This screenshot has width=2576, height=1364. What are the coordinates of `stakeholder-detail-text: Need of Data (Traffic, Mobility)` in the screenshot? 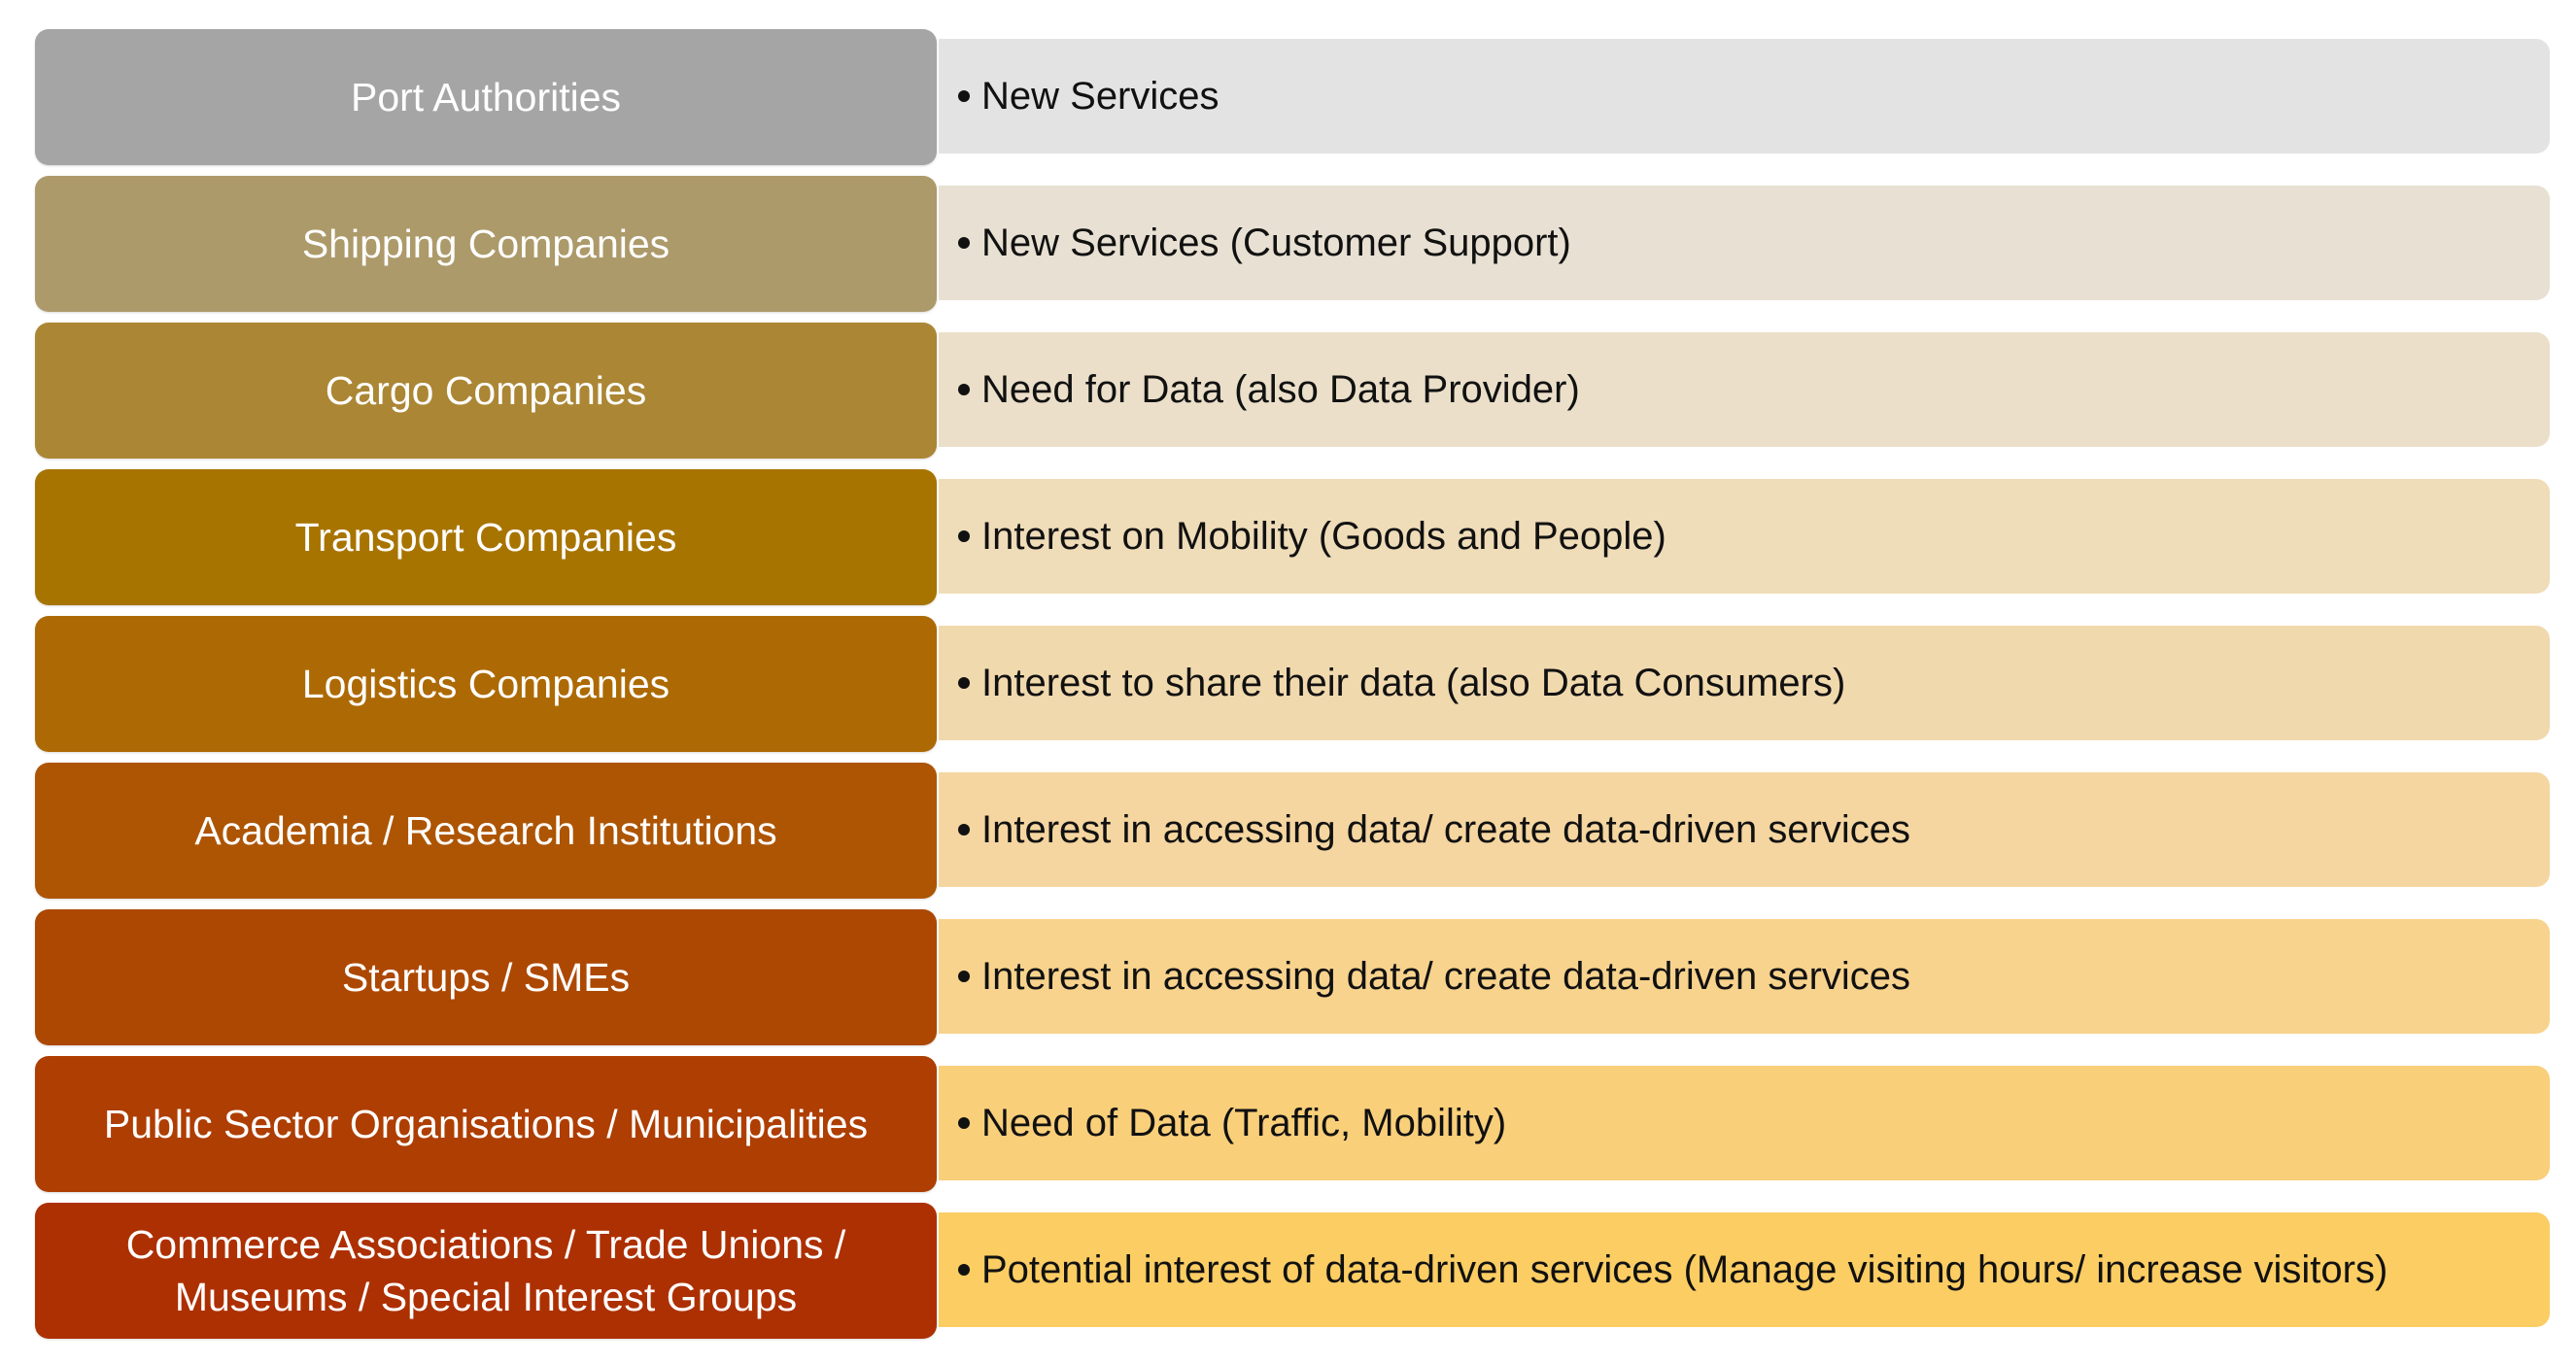 It's located at (1244, 1122).